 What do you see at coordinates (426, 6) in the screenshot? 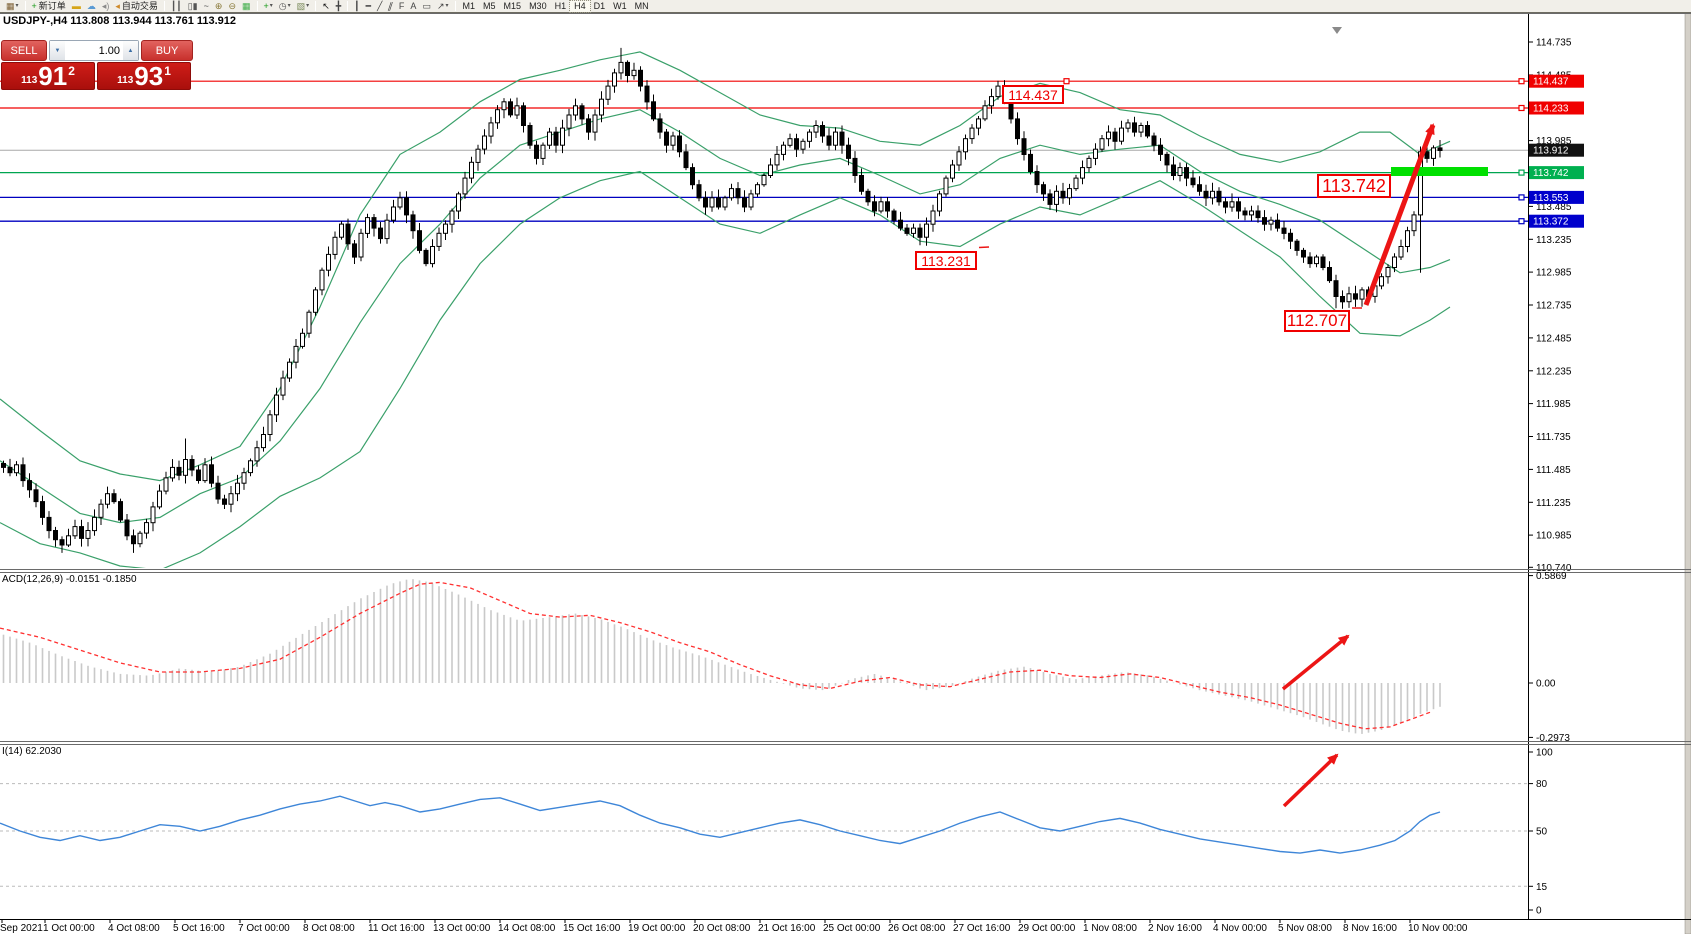
I see `label-icon: ▭` at bounding box center [426, 6].